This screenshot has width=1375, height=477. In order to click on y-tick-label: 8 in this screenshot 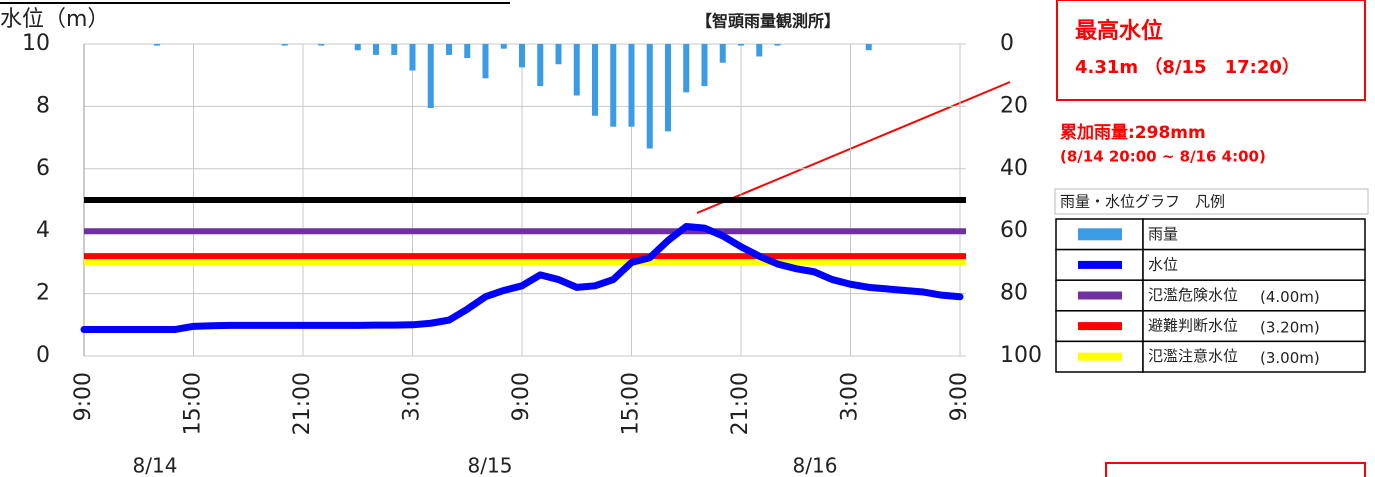, I will do `click(43, 105)`.